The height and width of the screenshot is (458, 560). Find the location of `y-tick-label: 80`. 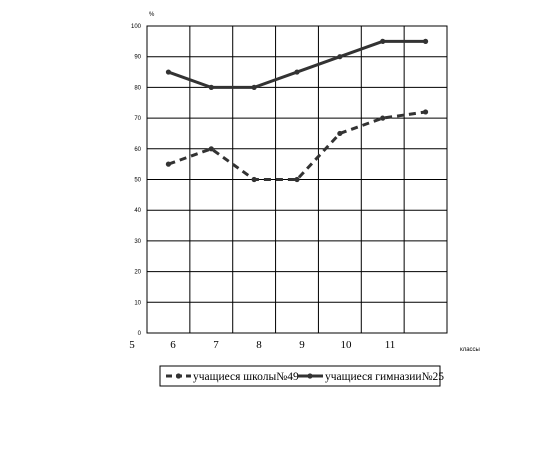

y-tick-label: 80 is located at coordinates (137, 88).